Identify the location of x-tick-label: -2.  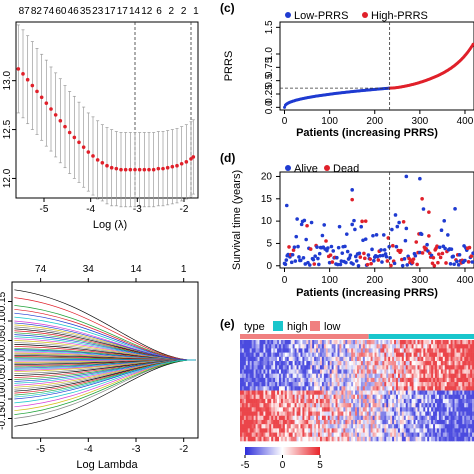
(184, 209).